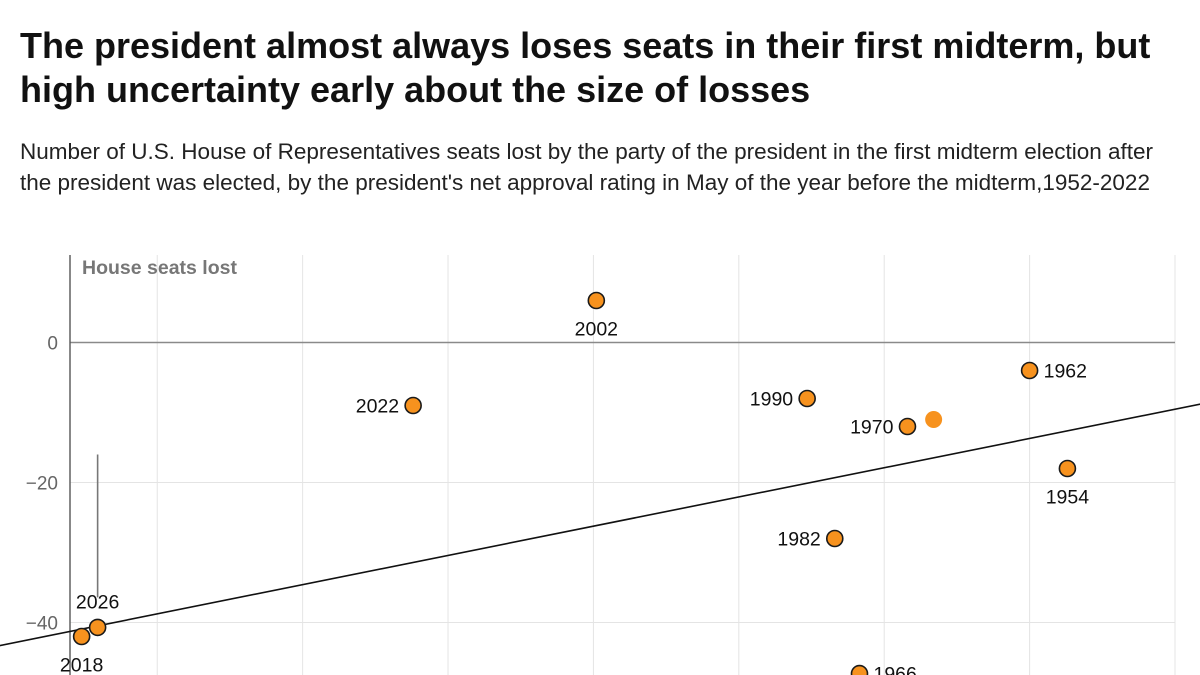 This screenshot has height=675, width=1200. Describe the element at coordinates (772, 400) in the screenshot. I see `point-label: 1990` at that location.